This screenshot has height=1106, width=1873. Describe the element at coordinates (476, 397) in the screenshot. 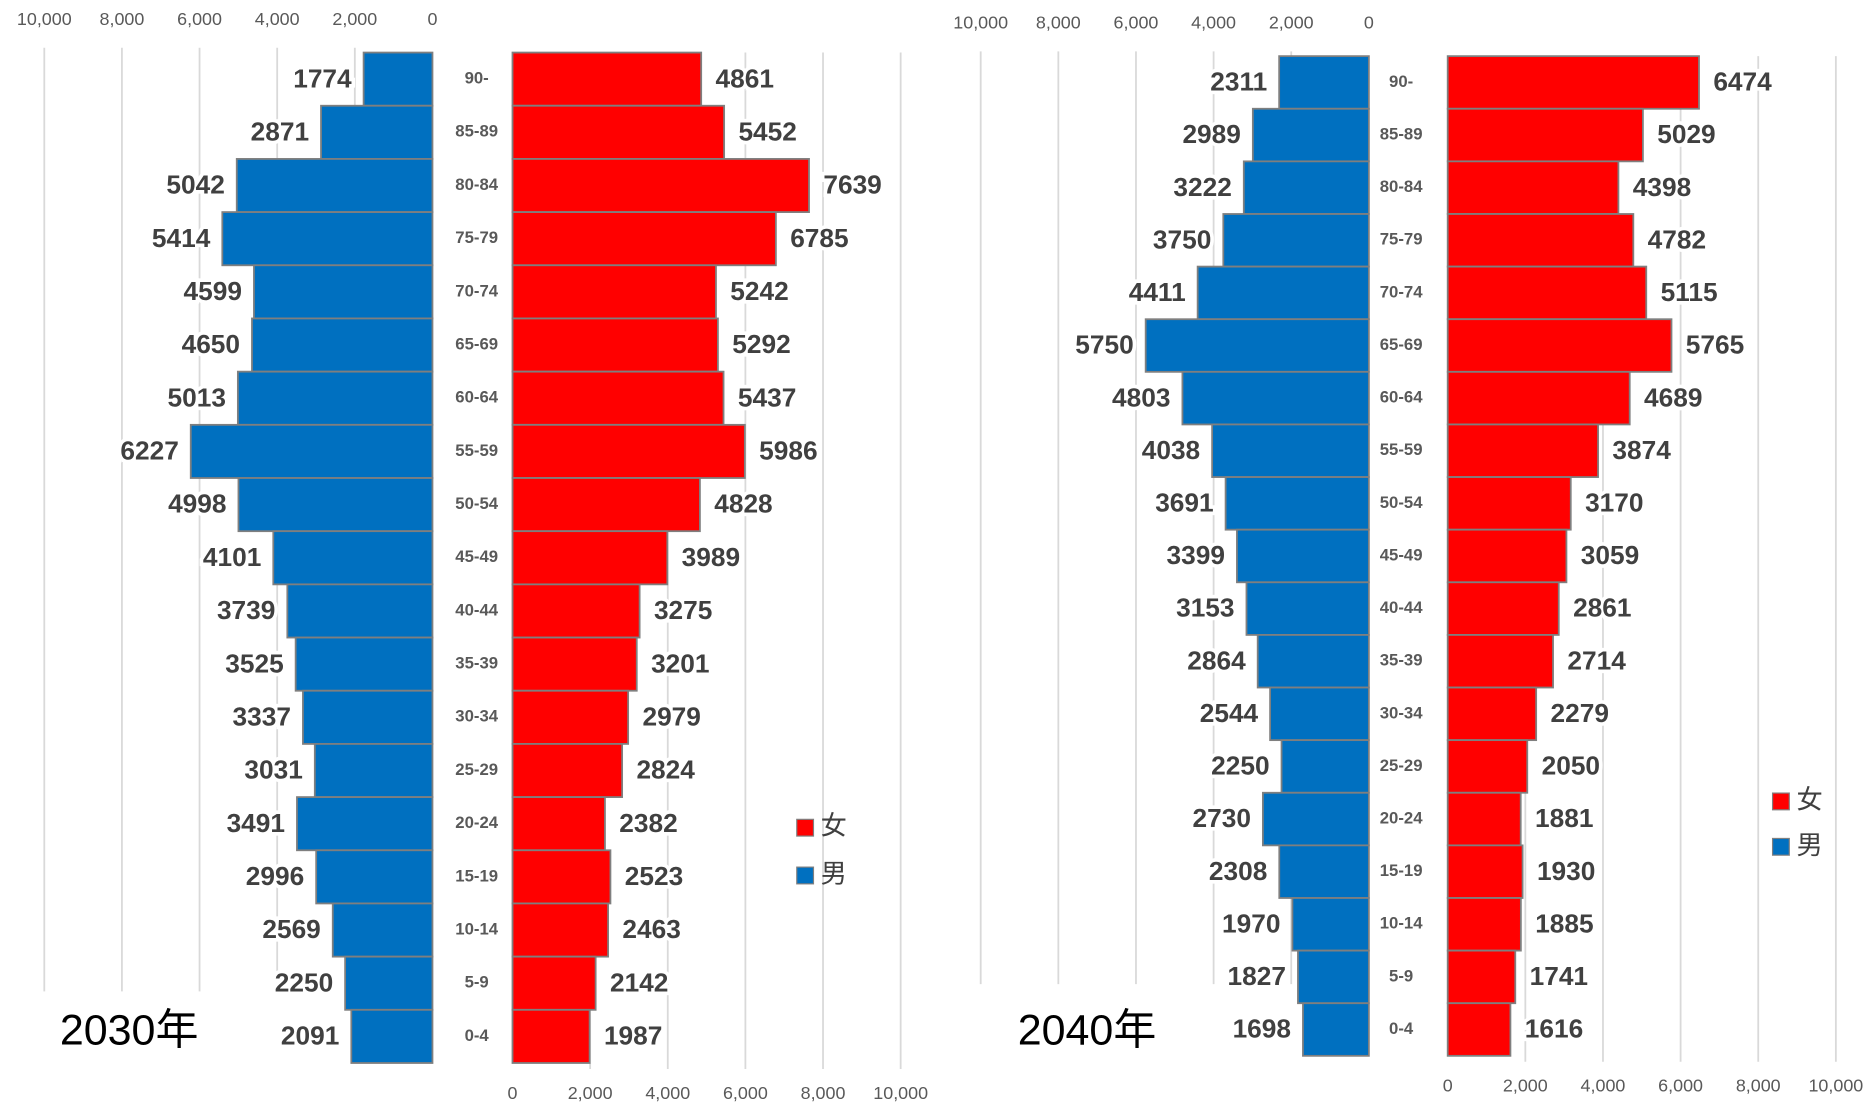

I see `category-label: 60-64` at that location.